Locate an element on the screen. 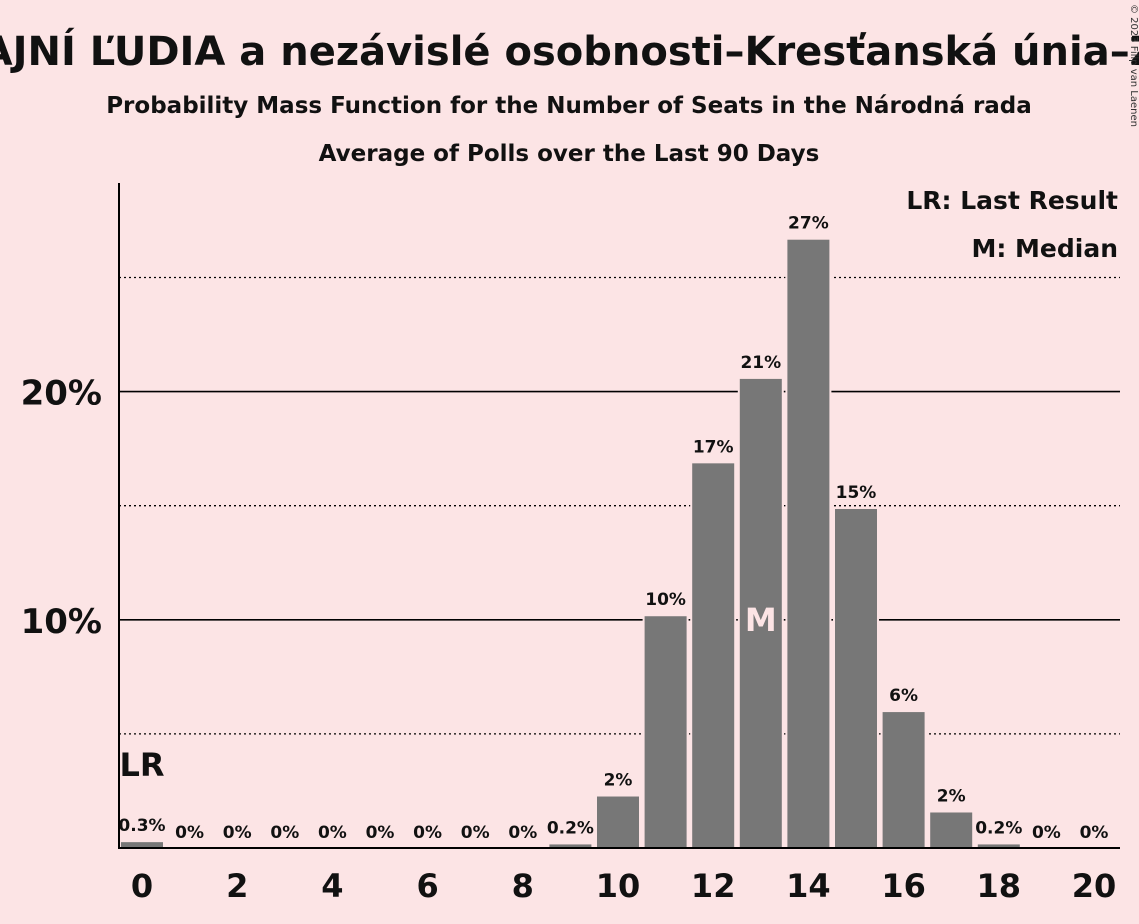 This screenshot has height=924, width=1139. x-tick-label: 4 is located at coordinates (332, 886).